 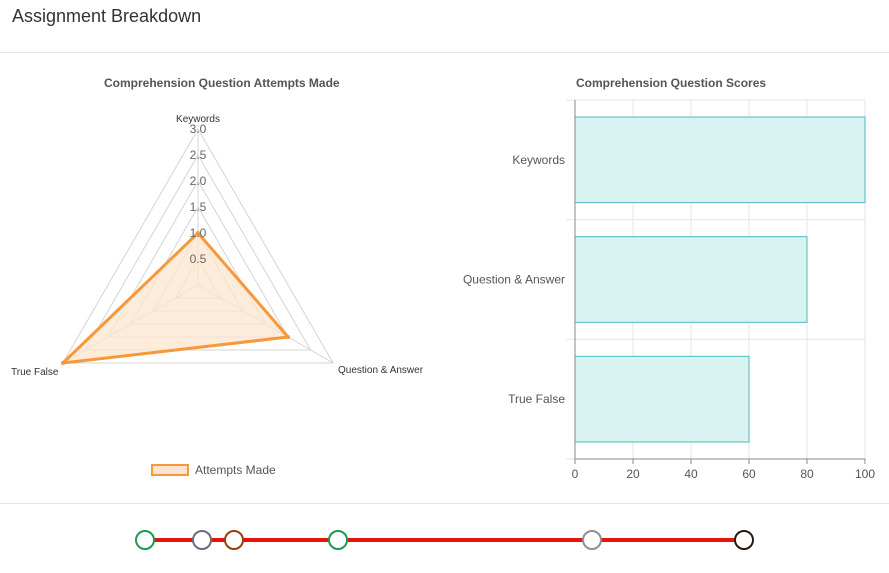 What do you see at coordinates (381, 370) in the screenshot?
I see `radar-axis-label: Question & Answer` at bounding box center [381, 370].